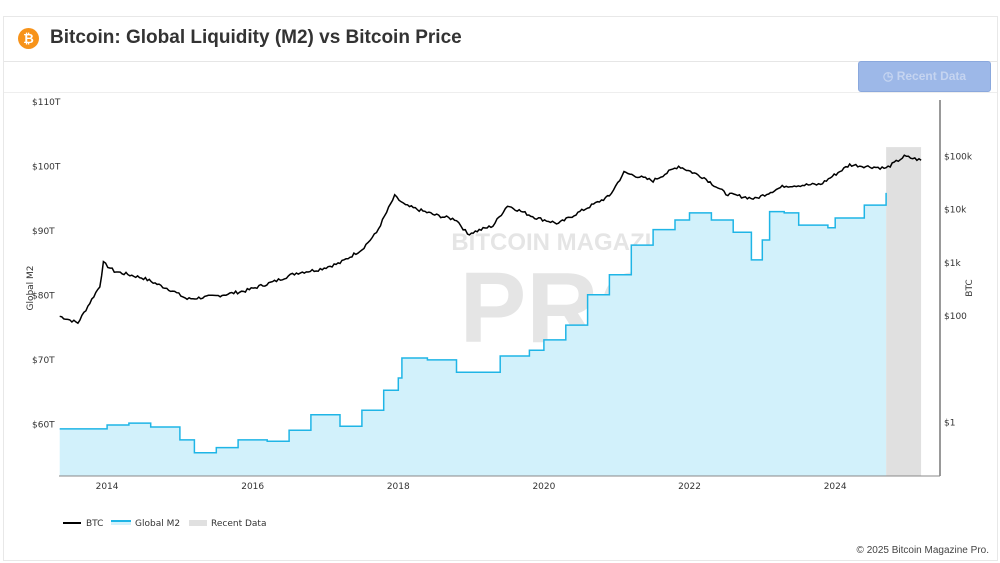 The height and width of the screenshot is (563, 1000). Describe the element at coordinates (252, 487) in the screenshot. I see `x-tick-label: 2016` at that location.